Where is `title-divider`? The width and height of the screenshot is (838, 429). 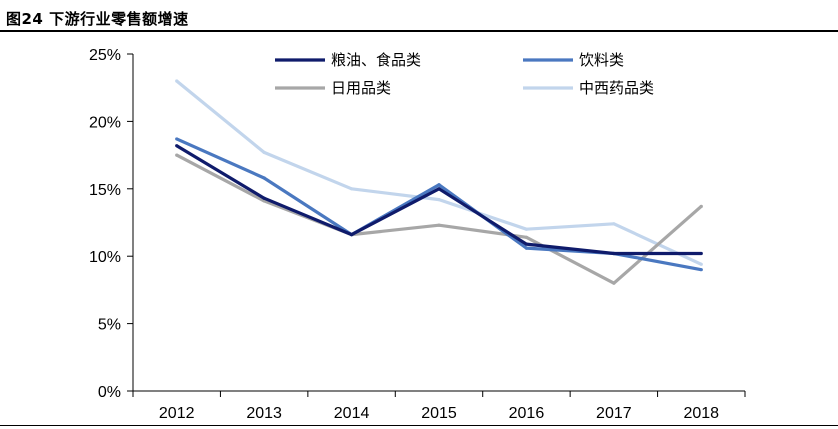
title-divider is located at coordinates (419, 31).